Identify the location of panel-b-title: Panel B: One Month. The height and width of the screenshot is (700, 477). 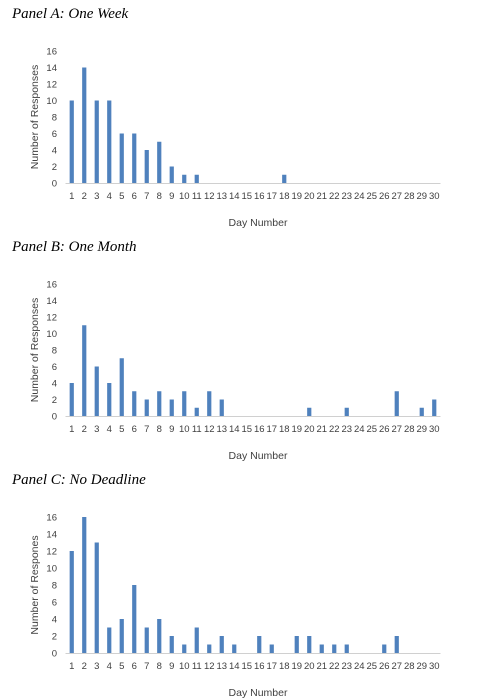
(74, 247).